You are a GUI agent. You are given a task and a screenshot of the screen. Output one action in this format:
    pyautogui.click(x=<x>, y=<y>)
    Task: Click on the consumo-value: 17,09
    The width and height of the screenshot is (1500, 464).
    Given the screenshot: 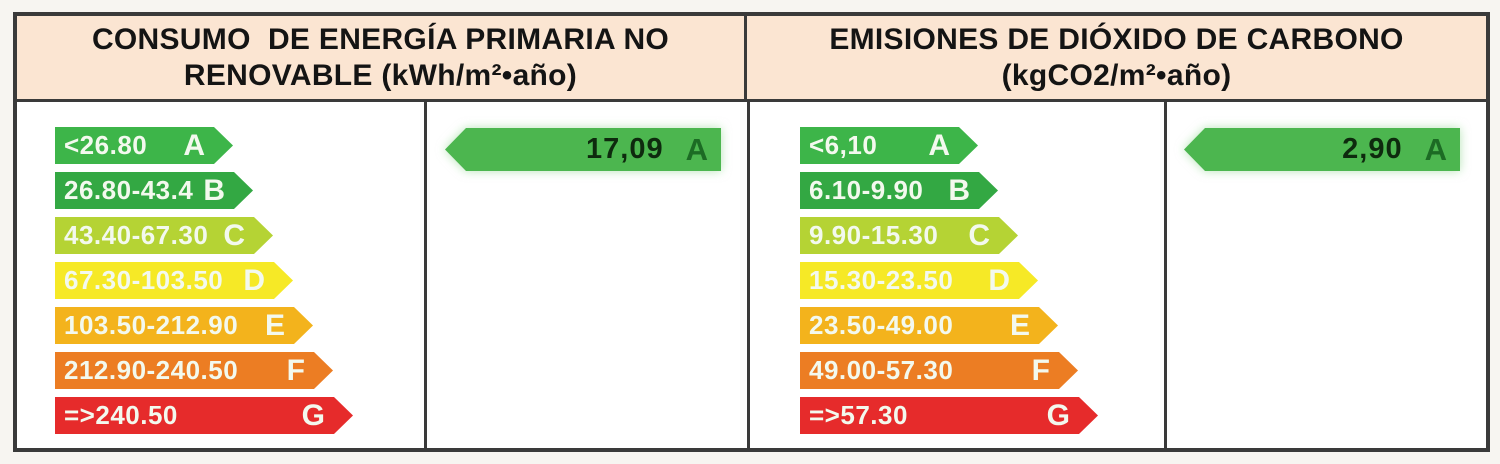 What is the action you would take?
    pyautogui.click(x=625, y=149)
    